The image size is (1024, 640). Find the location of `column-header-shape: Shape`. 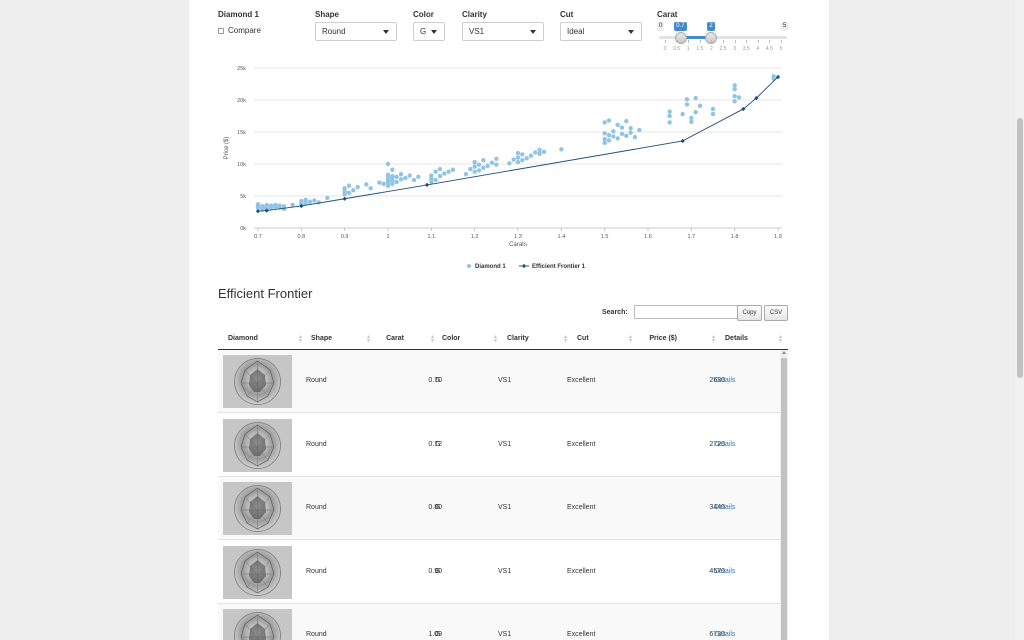

column-header-shape: Shape is located at coordinates (322, 338).